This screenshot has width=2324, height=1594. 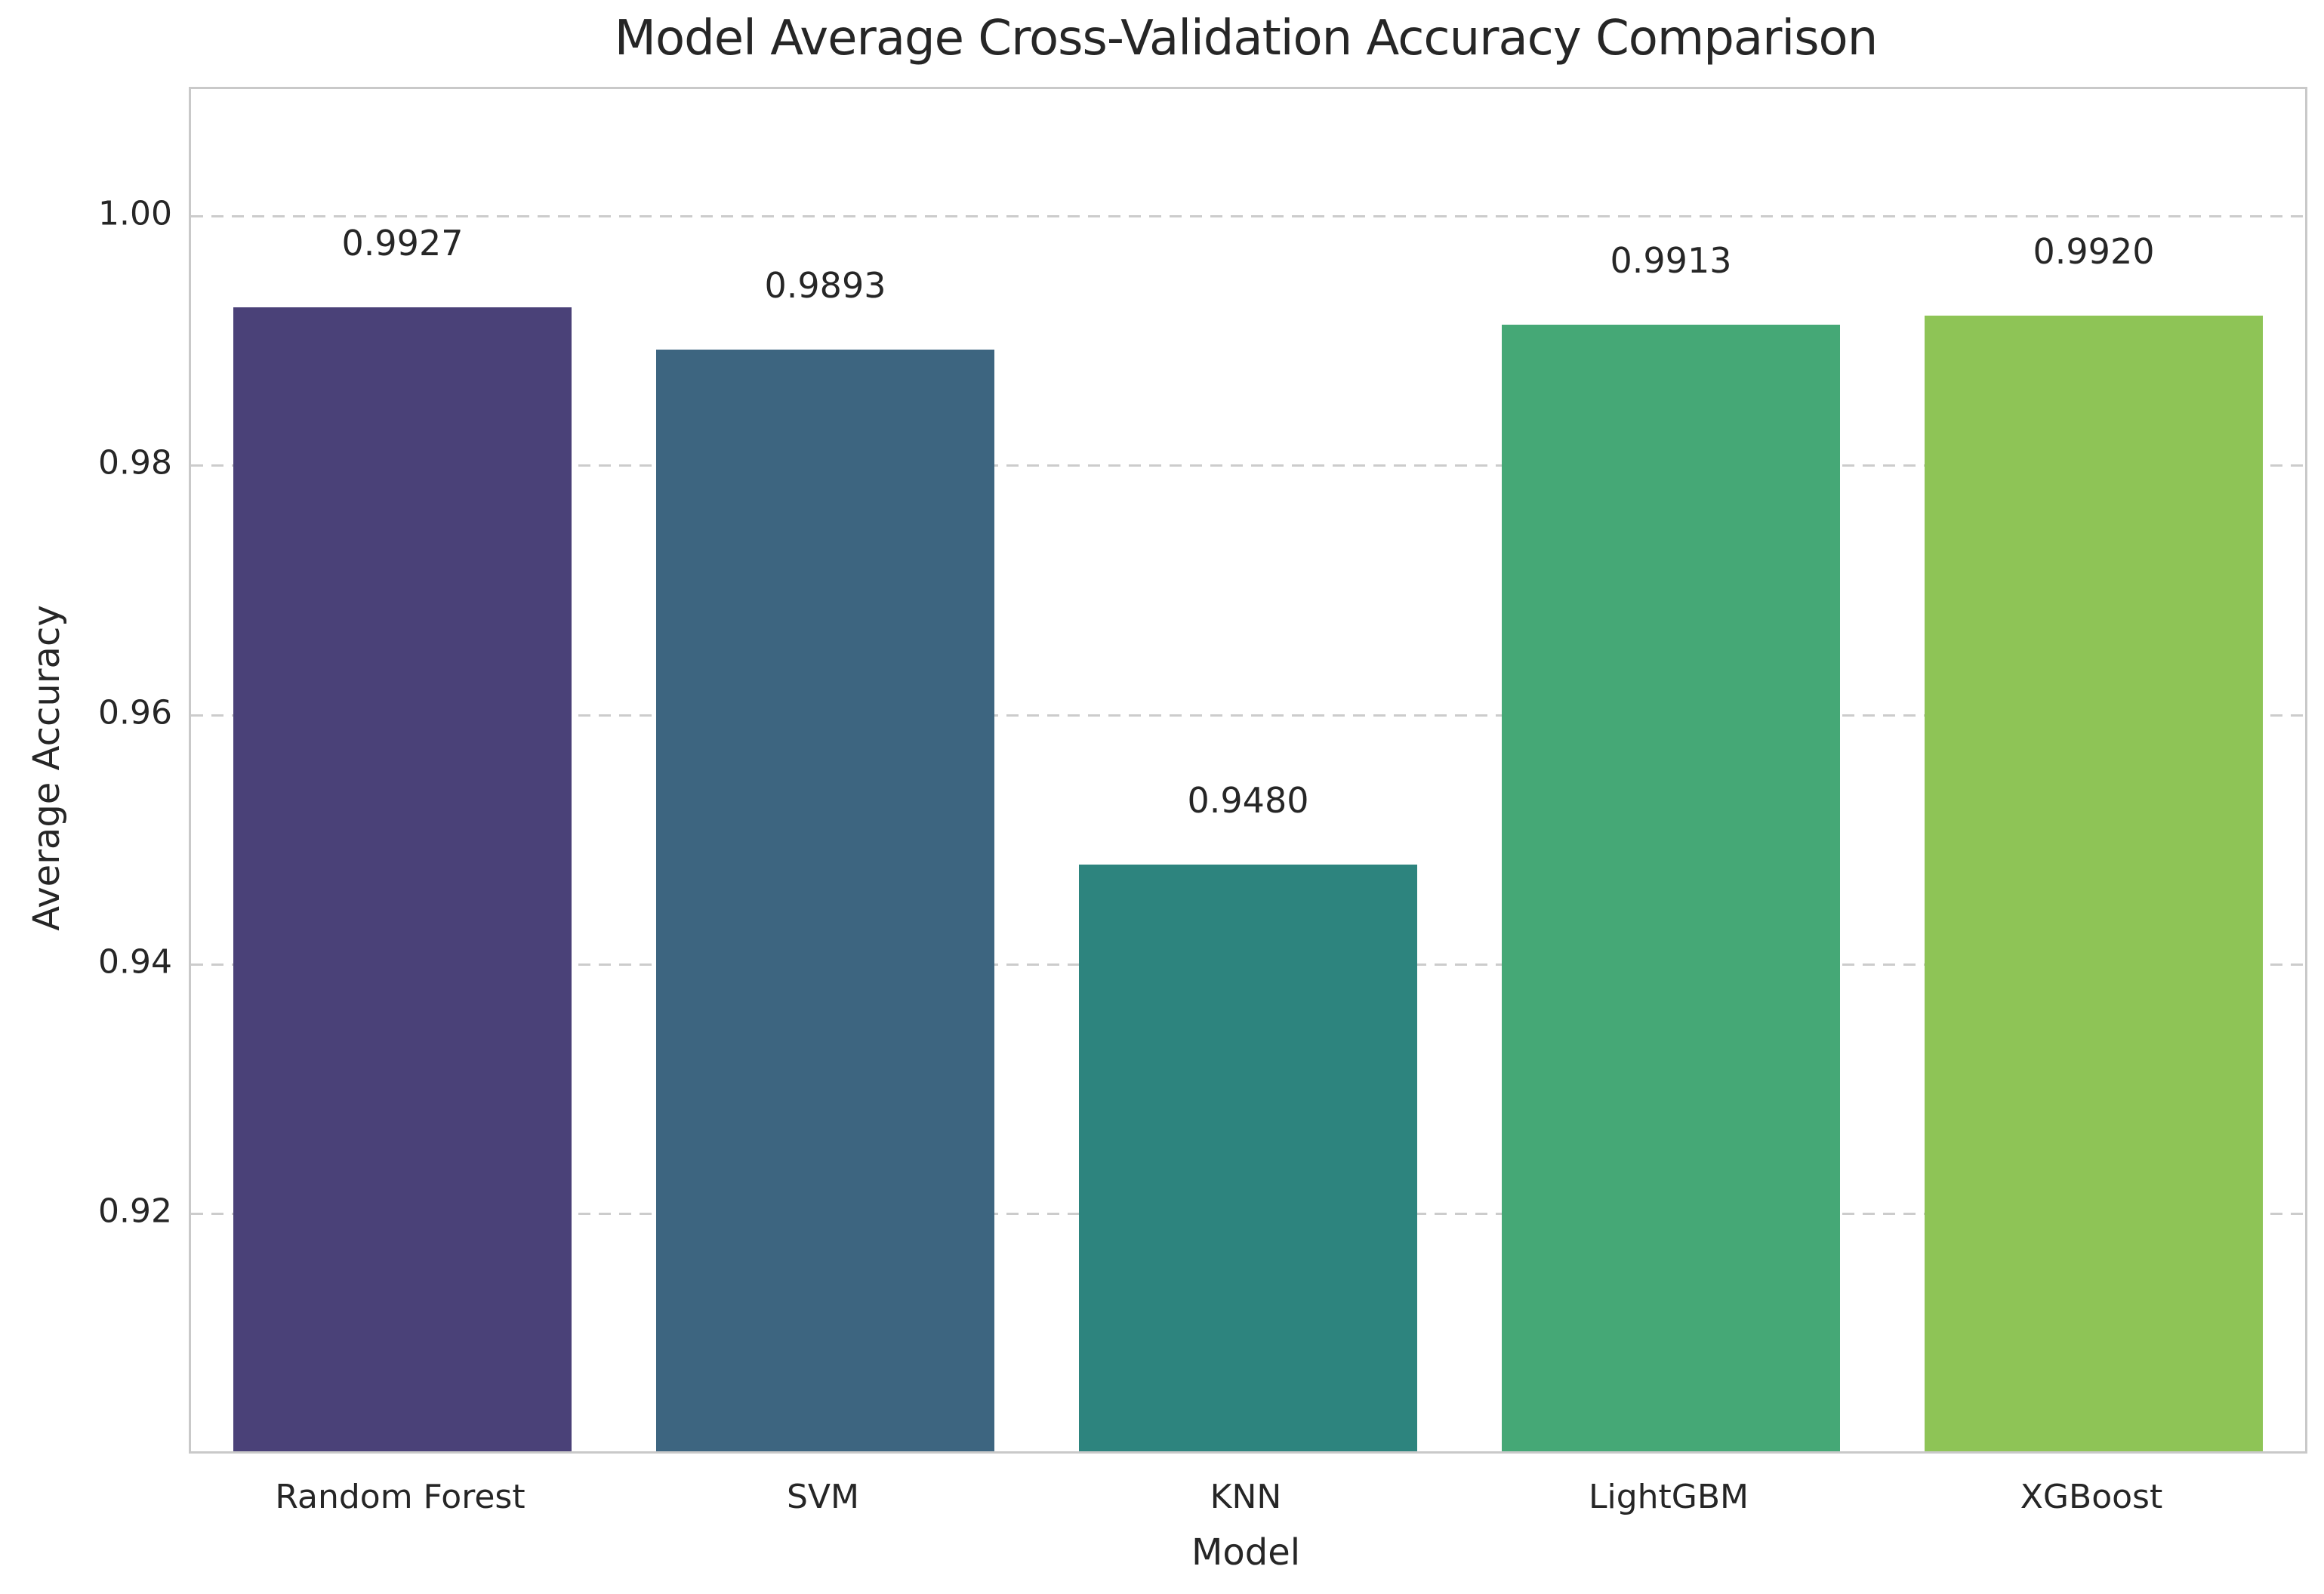 What do you see at coordinates (47, 768) in the screenshot?
I see `y-axis-label-text: Average Accuracy` at bounding box center [47, 768].